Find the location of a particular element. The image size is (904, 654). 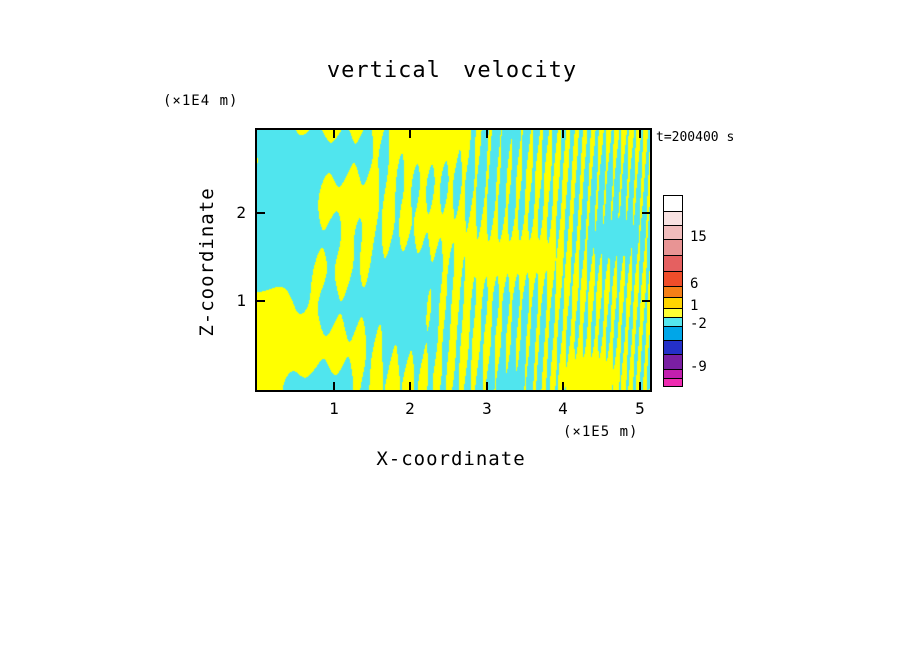

colorbar-tick-label: 6 is located at coordinates (694, 284).